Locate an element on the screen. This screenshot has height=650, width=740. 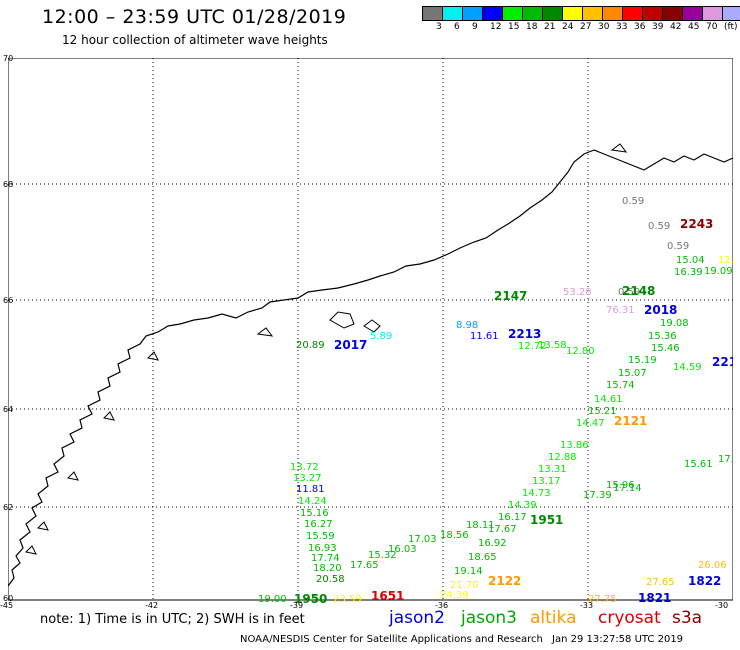
wave-height-value: 17.74 is located at coordinates (325, 558).